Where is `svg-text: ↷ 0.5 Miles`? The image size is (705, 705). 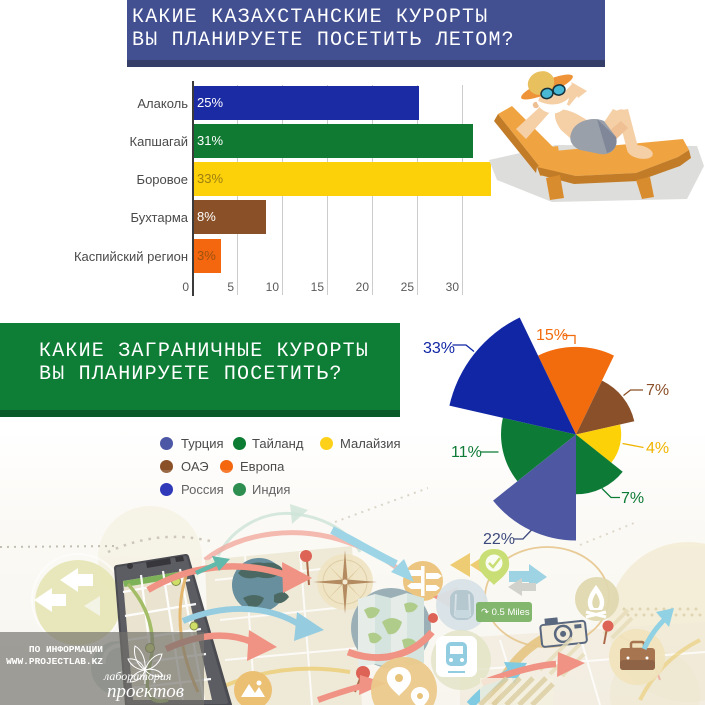
svg-text: ↷ 0.5 Miles is located at coordinates (505, 612).